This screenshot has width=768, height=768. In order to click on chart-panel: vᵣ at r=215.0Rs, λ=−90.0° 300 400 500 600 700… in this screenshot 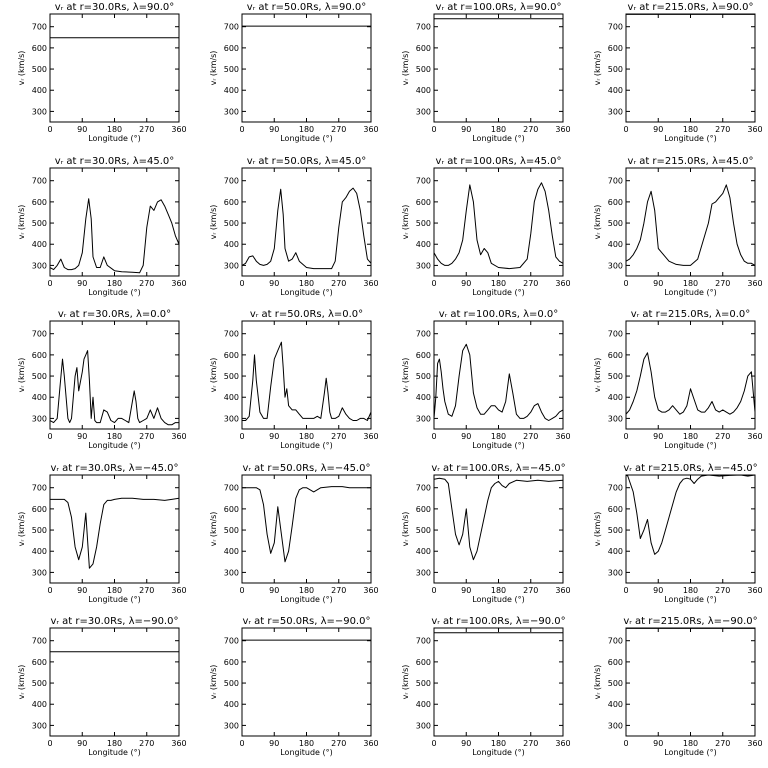, I will do `click(672, 691)`.